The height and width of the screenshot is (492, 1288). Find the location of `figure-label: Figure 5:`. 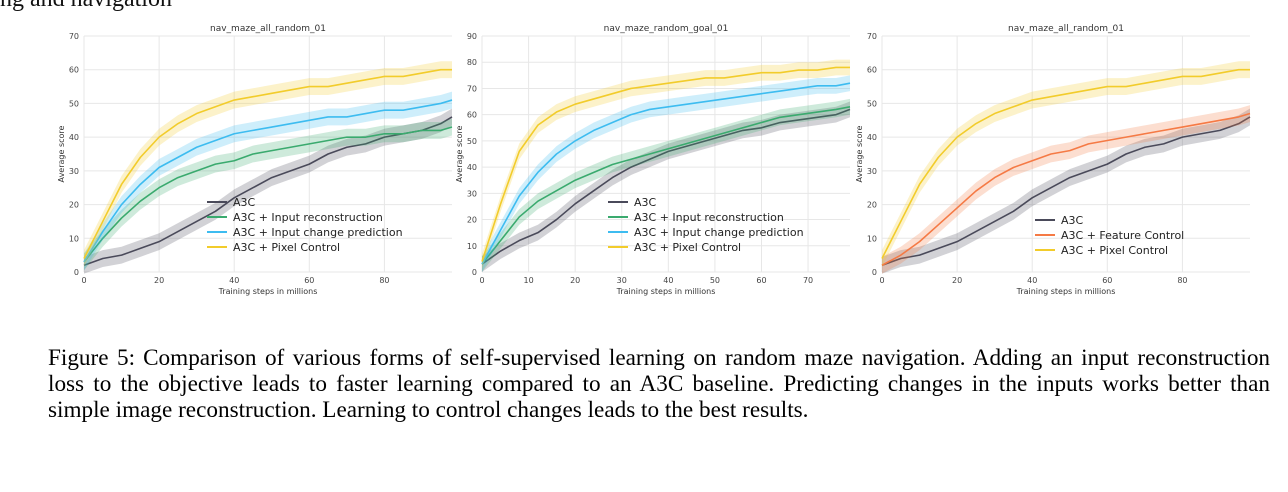

figure-label: Figure 5: is located at coordinates (92, 358).